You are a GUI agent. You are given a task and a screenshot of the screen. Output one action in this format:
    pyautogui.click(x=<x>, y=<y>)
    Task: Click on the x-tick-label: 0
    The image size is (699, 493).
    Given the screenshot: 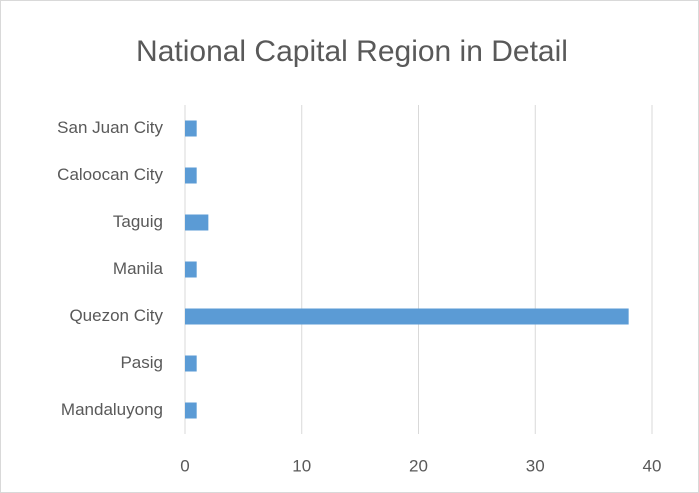 What is the action you would take?
    pyautogui.click(x=184, y=465)
    